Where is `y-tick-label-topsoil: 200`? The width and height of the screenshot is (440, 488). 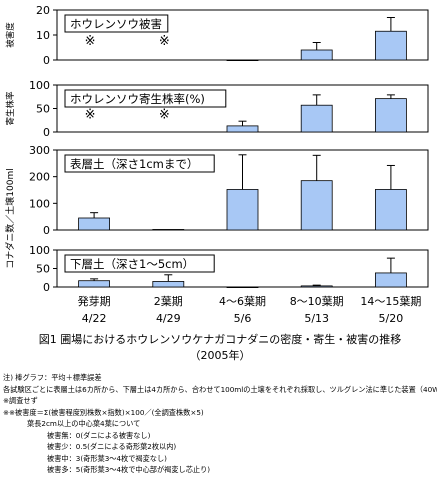 y-tick-label-topsoil: 200 is located at coordinates (39, 177).